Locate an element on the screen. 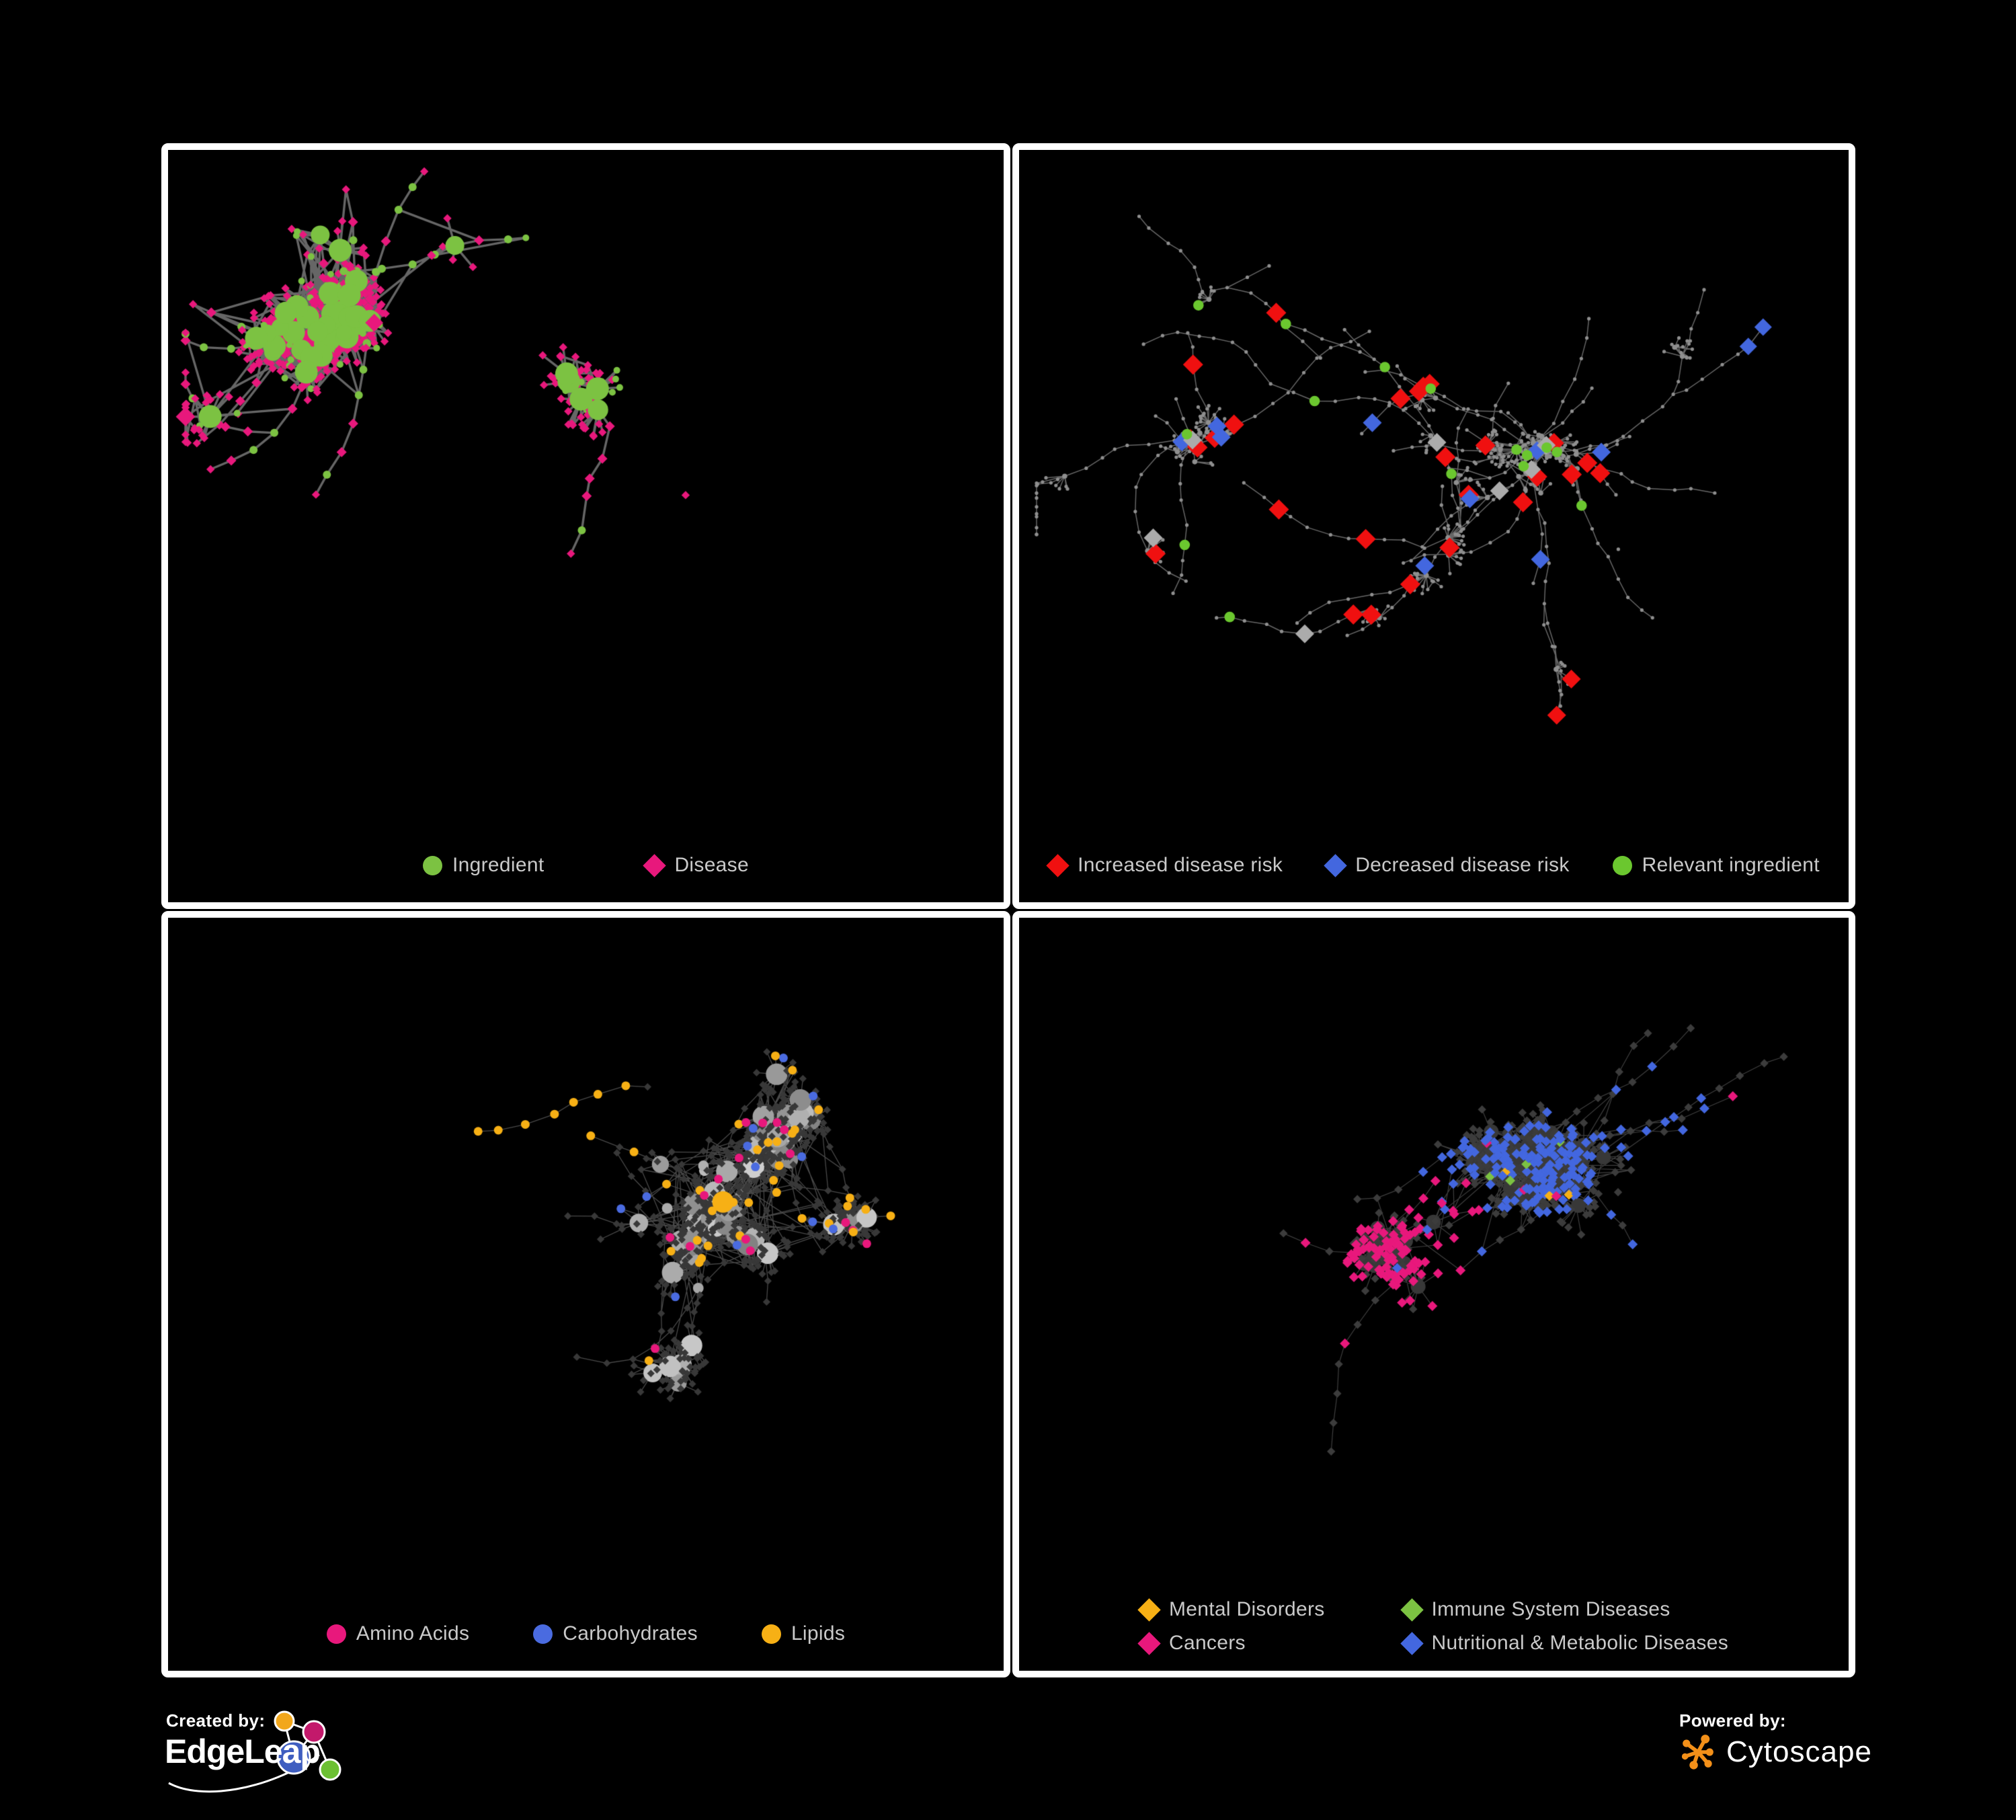 Image resolution: width=2016 pixels, height=1820 pixels. disease-swatch-icon is located at coordinates (655, 865).